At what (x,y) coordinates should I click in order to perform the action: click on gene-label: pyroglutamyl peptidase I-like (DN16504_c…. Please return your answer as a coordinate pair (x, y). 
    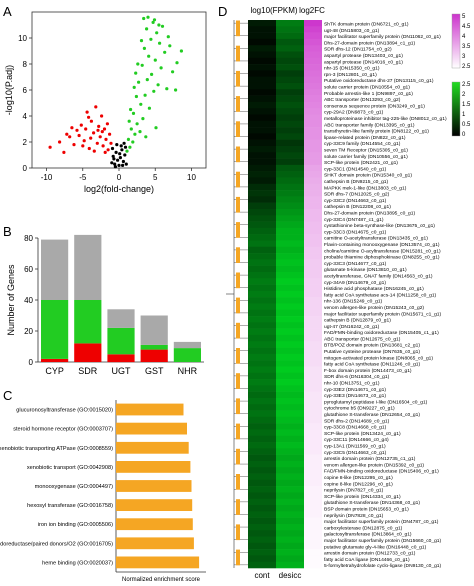
    Looking at the image, I should click on (376, 402).